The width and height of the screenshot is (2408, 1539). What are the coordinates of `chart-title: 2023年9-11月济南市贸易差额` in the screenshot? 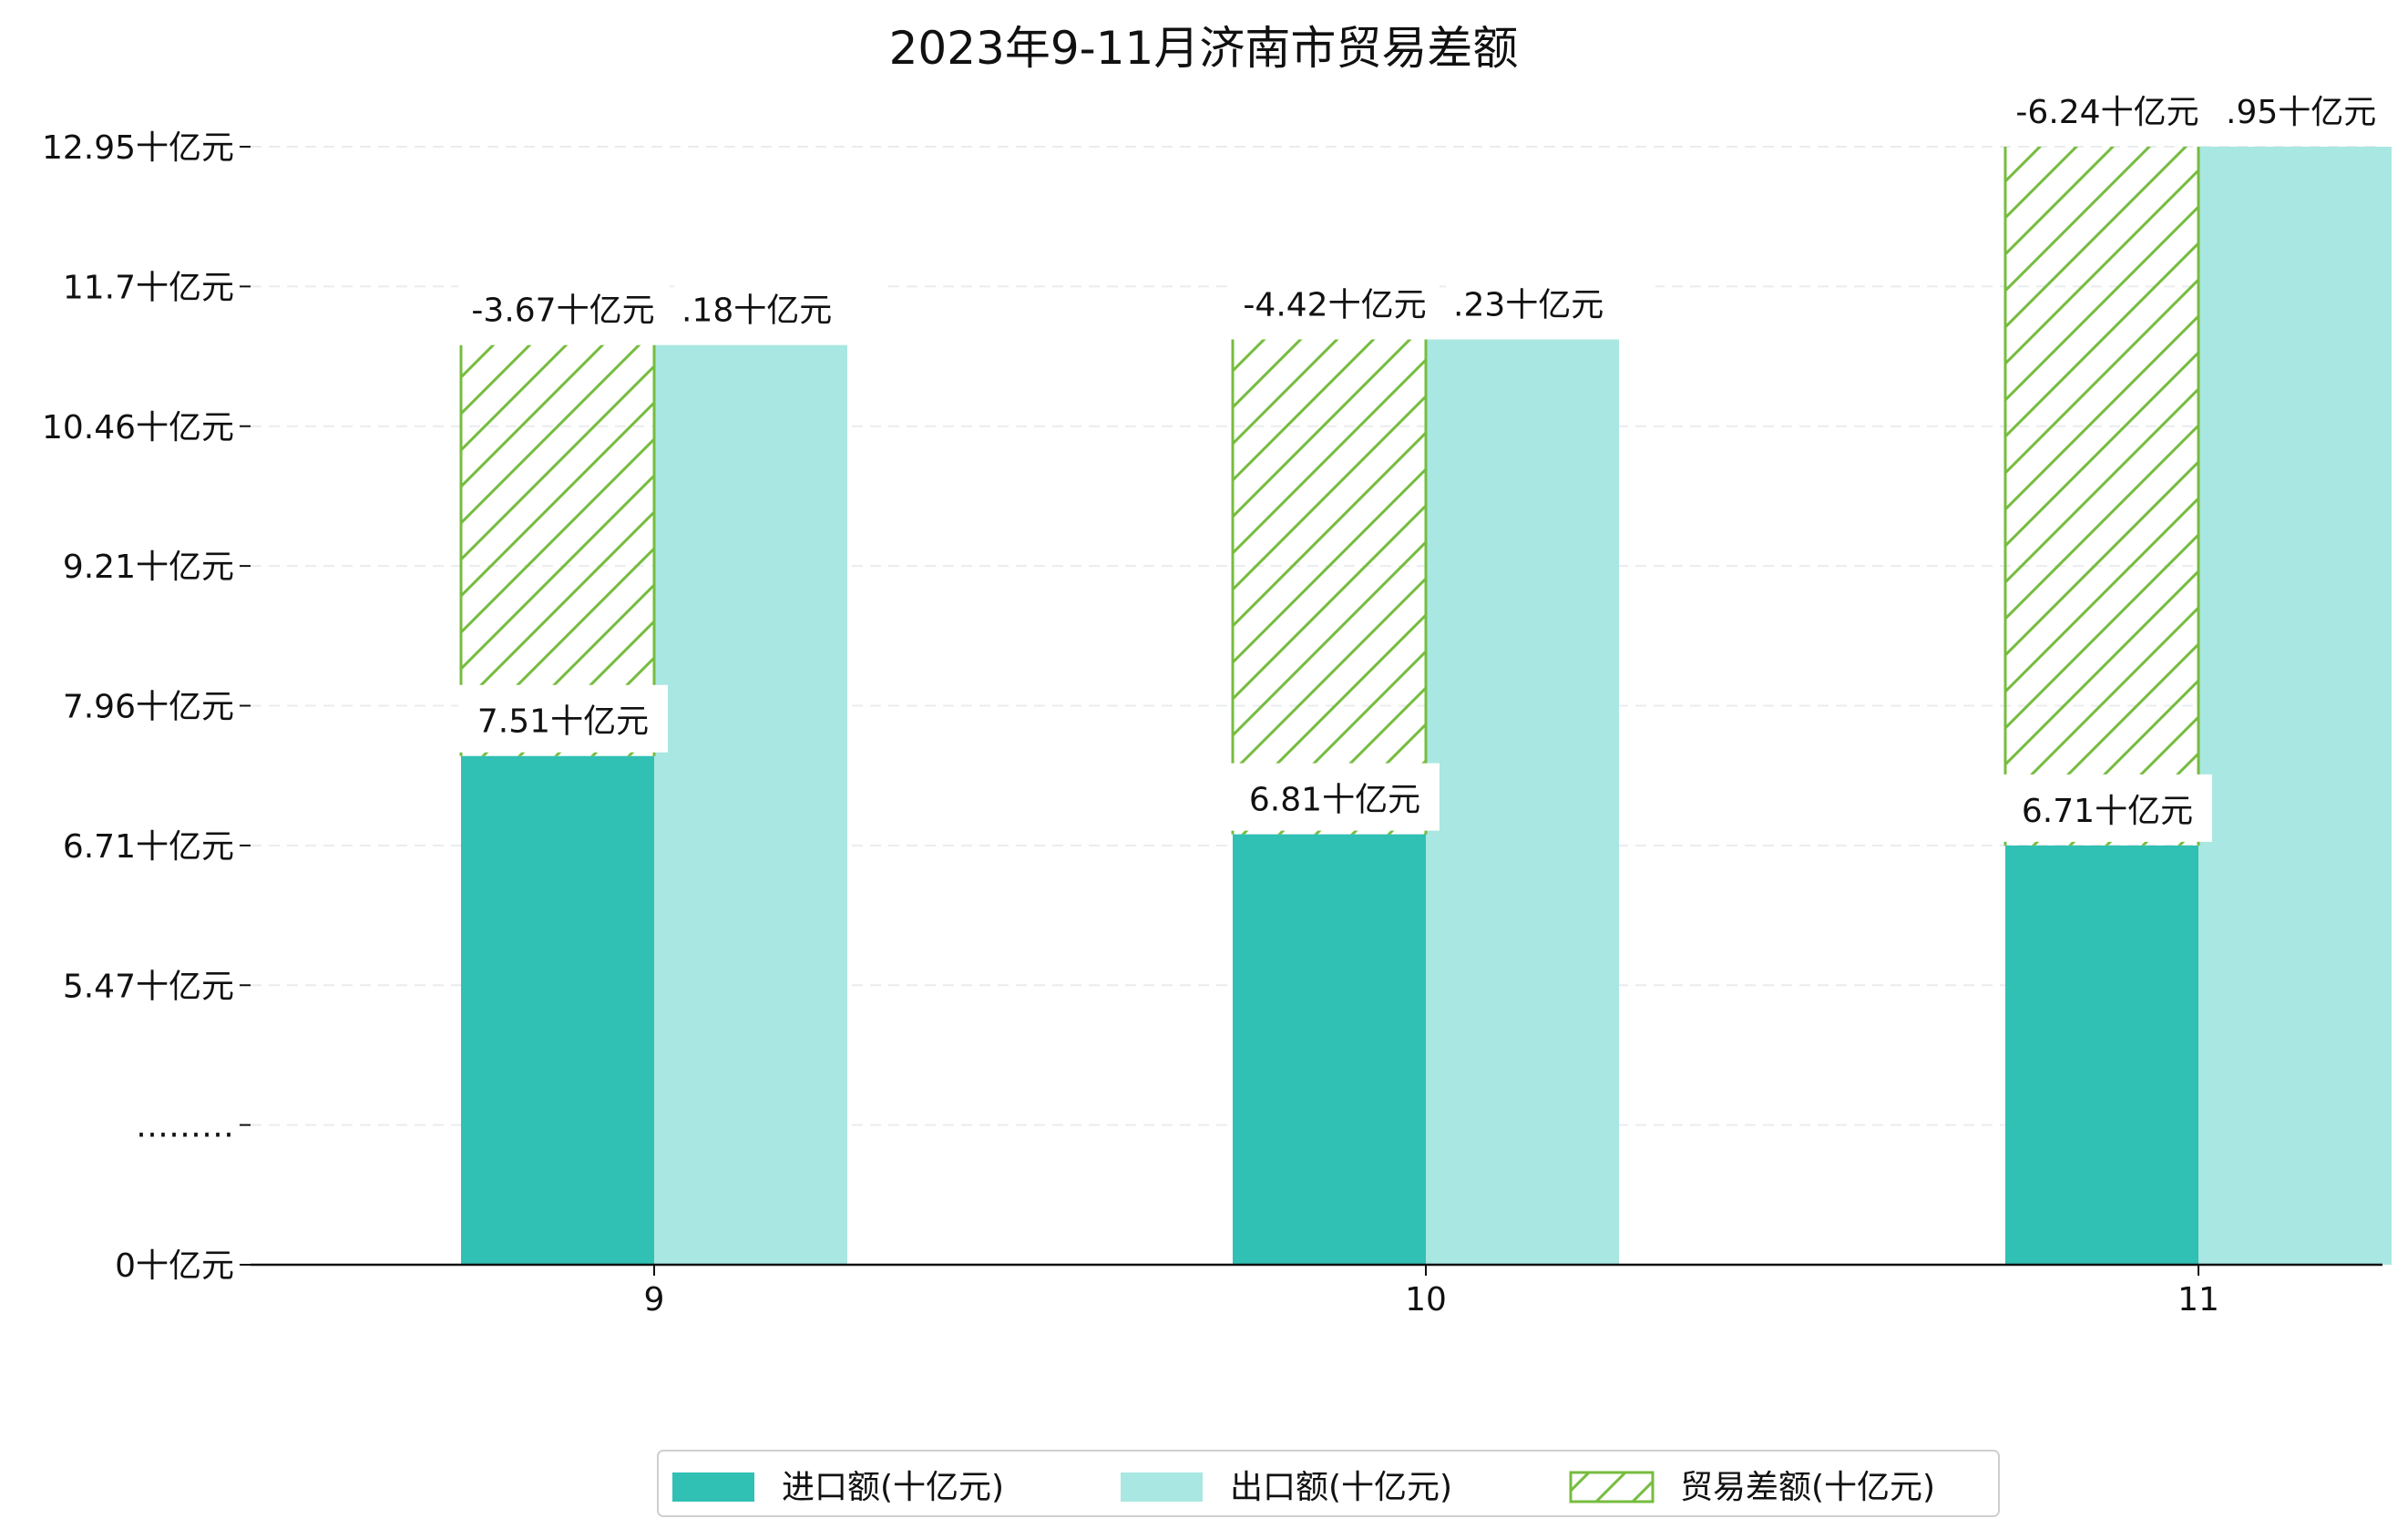 It's located at (1204, 49).